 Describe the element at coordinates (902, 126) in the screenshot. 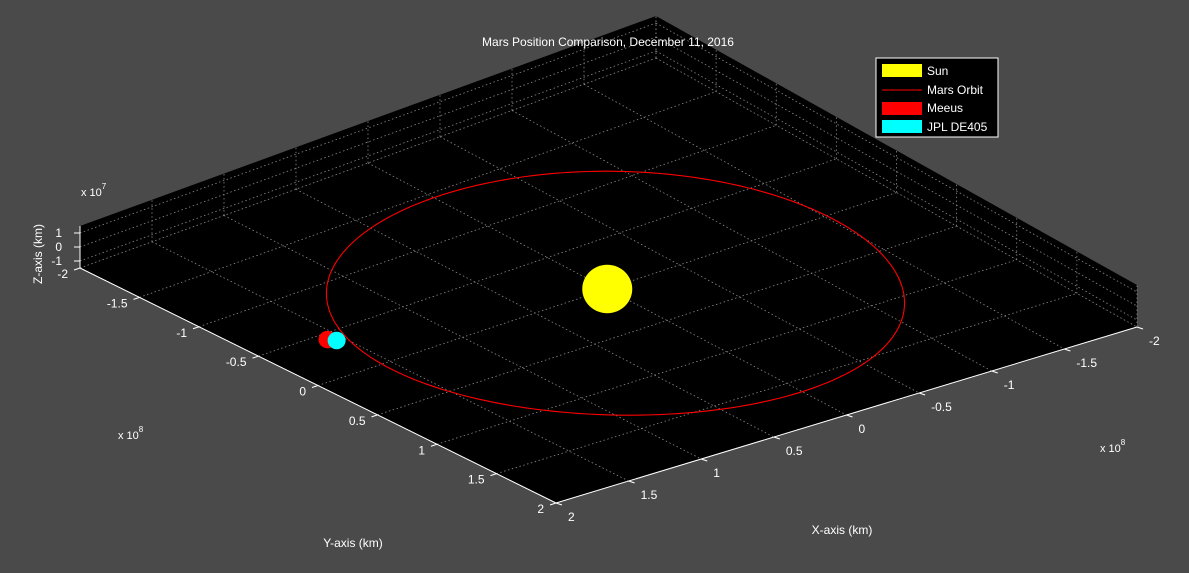

I see `legend-swatch-jpl` at that location.